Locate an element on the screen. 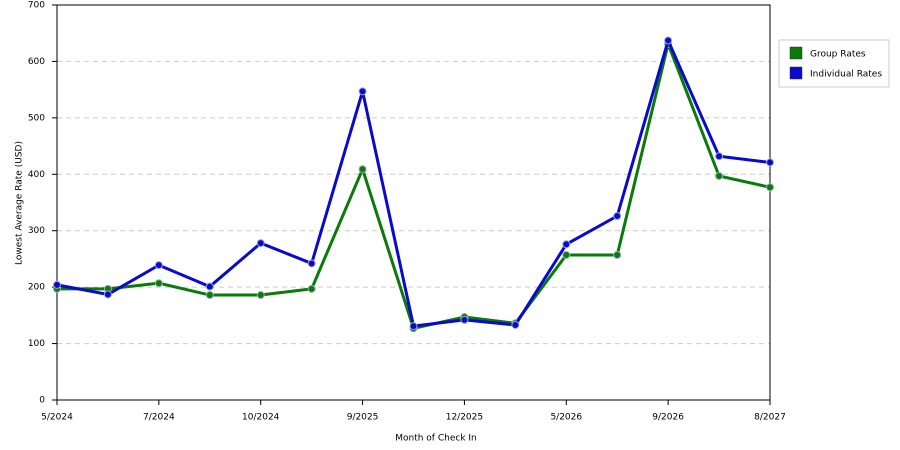  legend-label: Individual Rates is located at coordinates (846, 75).